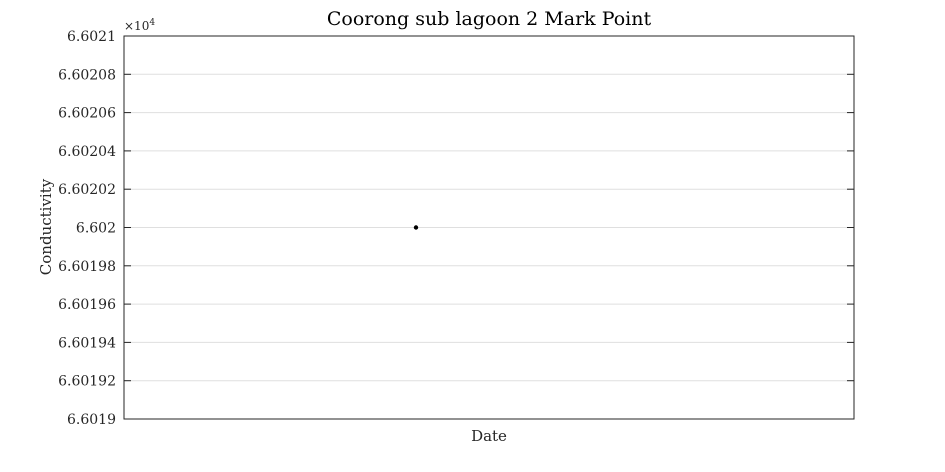 Image resolution: width=945 pixels, height=472 pixels. Describe the element at coordinates (87, 75) in the screenshot. I see `y-tick-label: 6.60208` at that location.